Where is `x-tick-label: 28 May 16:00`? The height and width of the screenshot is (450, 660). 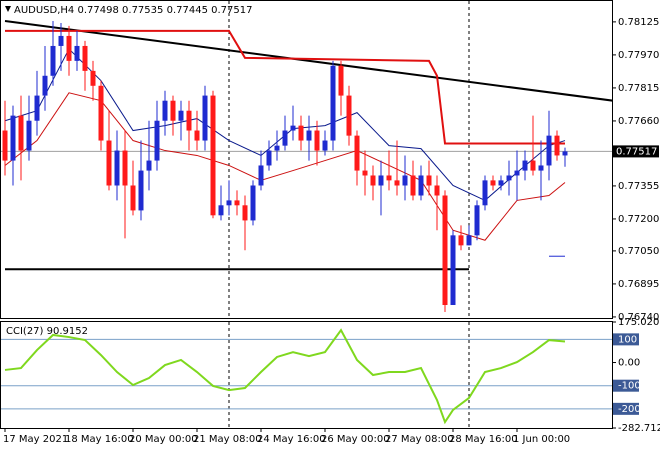
x-tick-label: 28 May 16:00 is located at coordinates (483, 439).